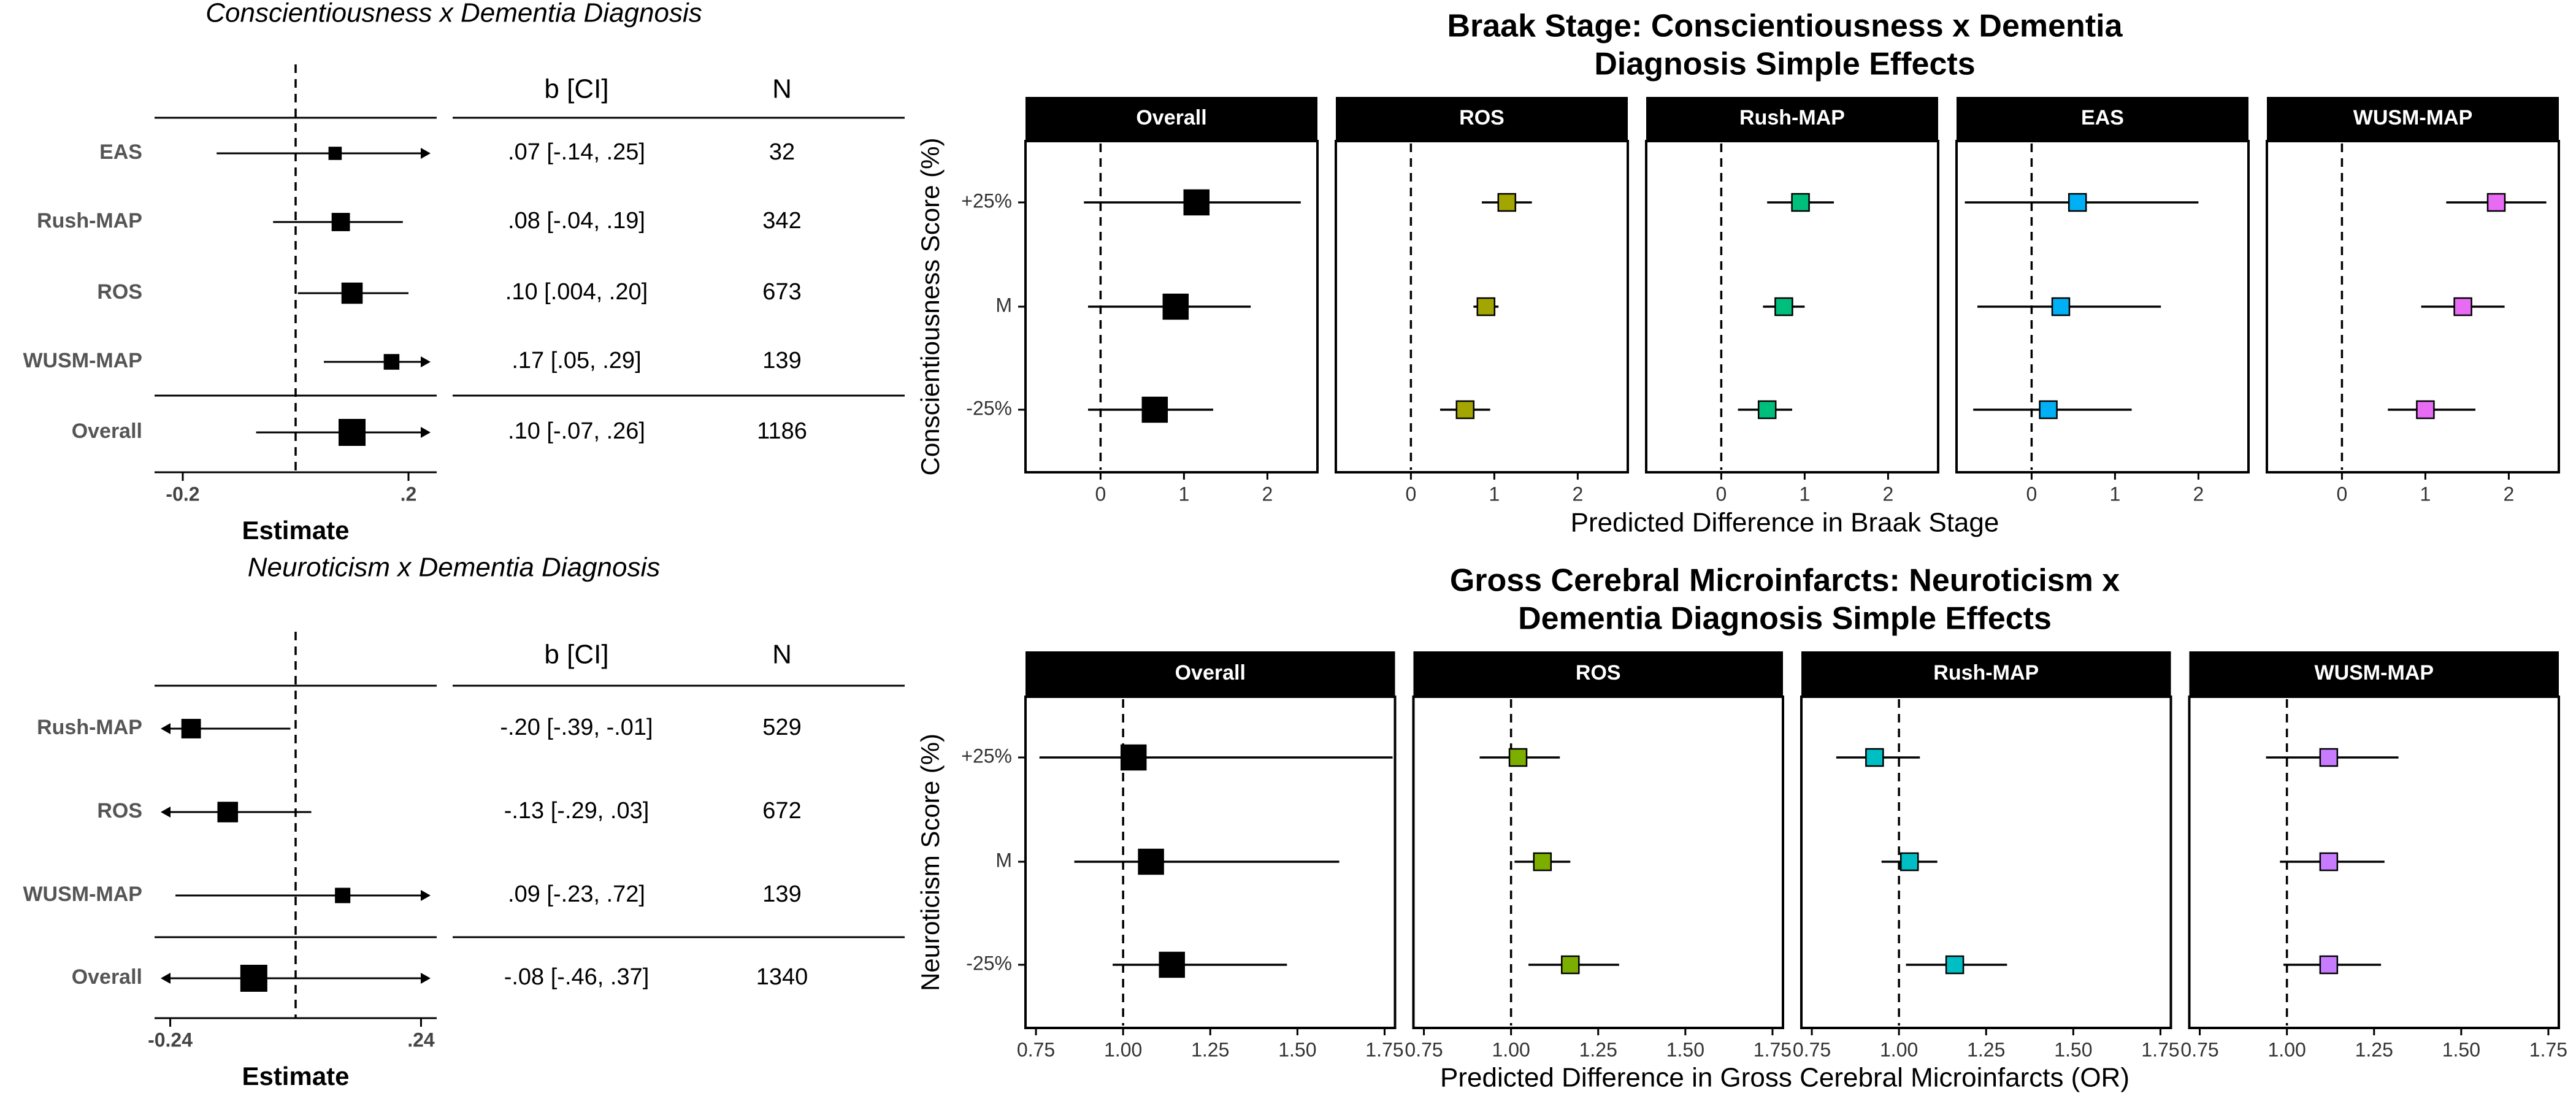 This screenshot has height=1104, width=2576. Describe the element at coordinates (447, 152) in the screenshot. I see `forest-row: EAS .07 [-.14, .25] 32` at that location.